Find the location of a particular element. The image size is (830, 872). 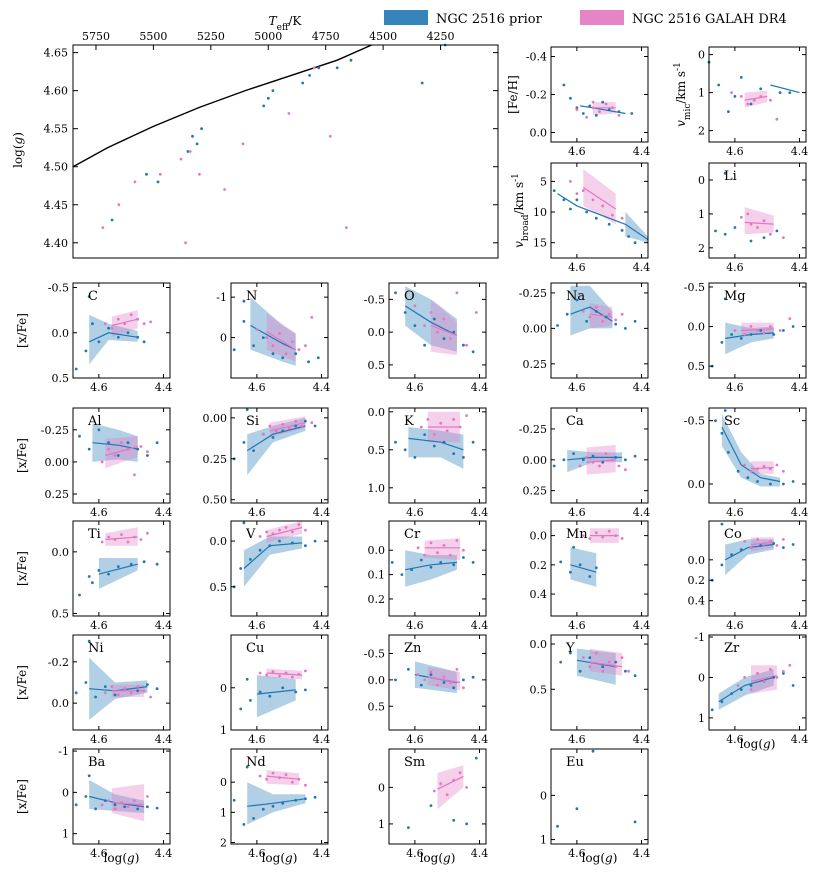

y-tick-label: 4.65 is located at coordinates (56, 53).